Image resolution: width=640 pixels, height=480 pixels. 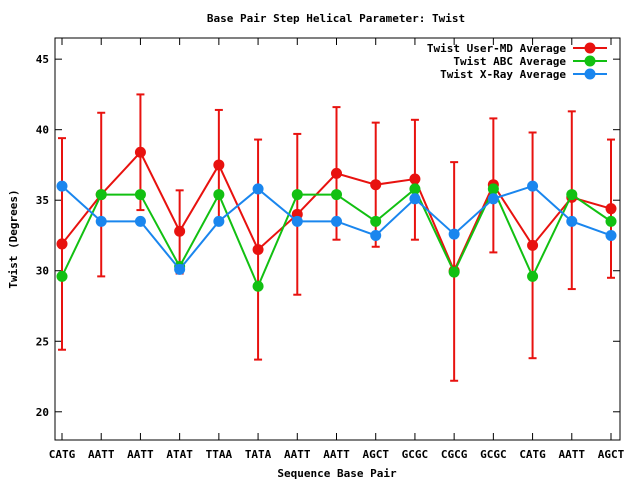 What do you see at coordinates (42, 271) in the screenshot?
I see `y-tick-label: 30` at bounding box center [42, 271].